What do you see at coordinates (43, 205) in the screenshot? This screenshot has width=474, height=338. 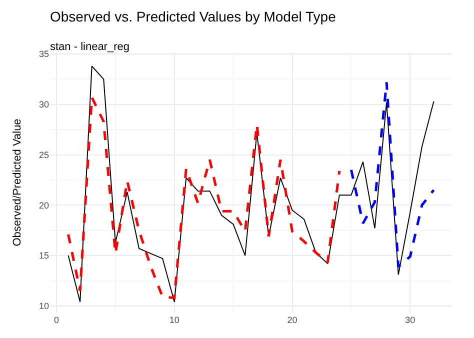 I see `y-tick-label: 20` at bounding box center [43, 205].